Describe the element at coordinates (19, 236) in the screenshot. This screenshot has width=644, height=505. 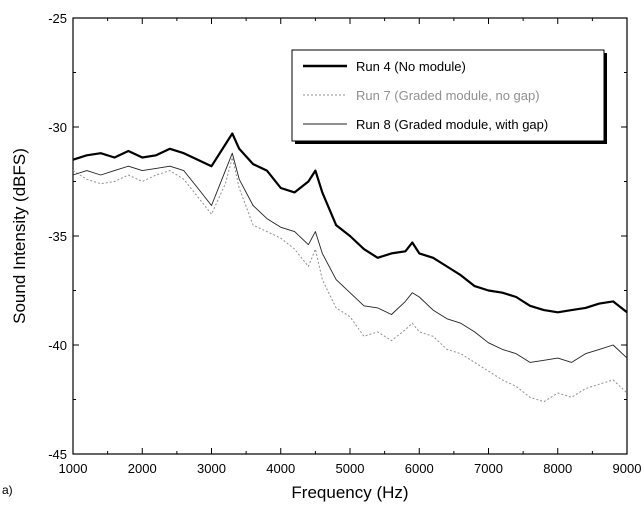
I see `y-axis-title: Sound Intensity (dBFS)` at that location.